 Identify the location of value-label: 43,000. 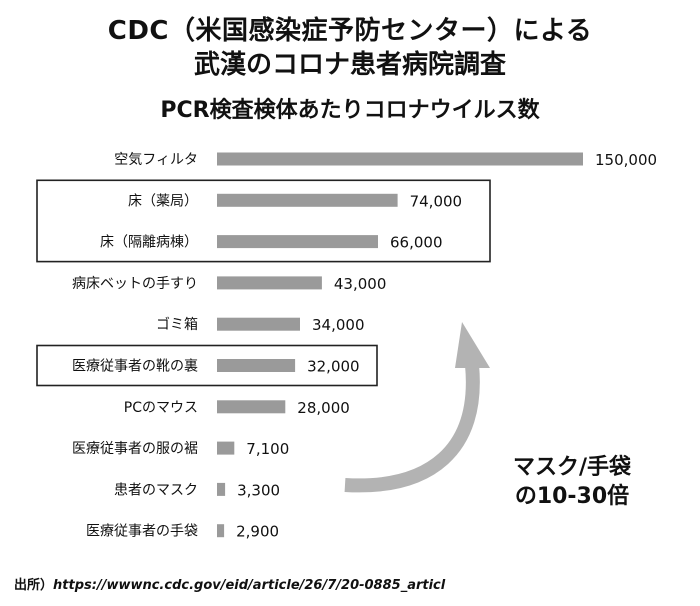
(360, 284).